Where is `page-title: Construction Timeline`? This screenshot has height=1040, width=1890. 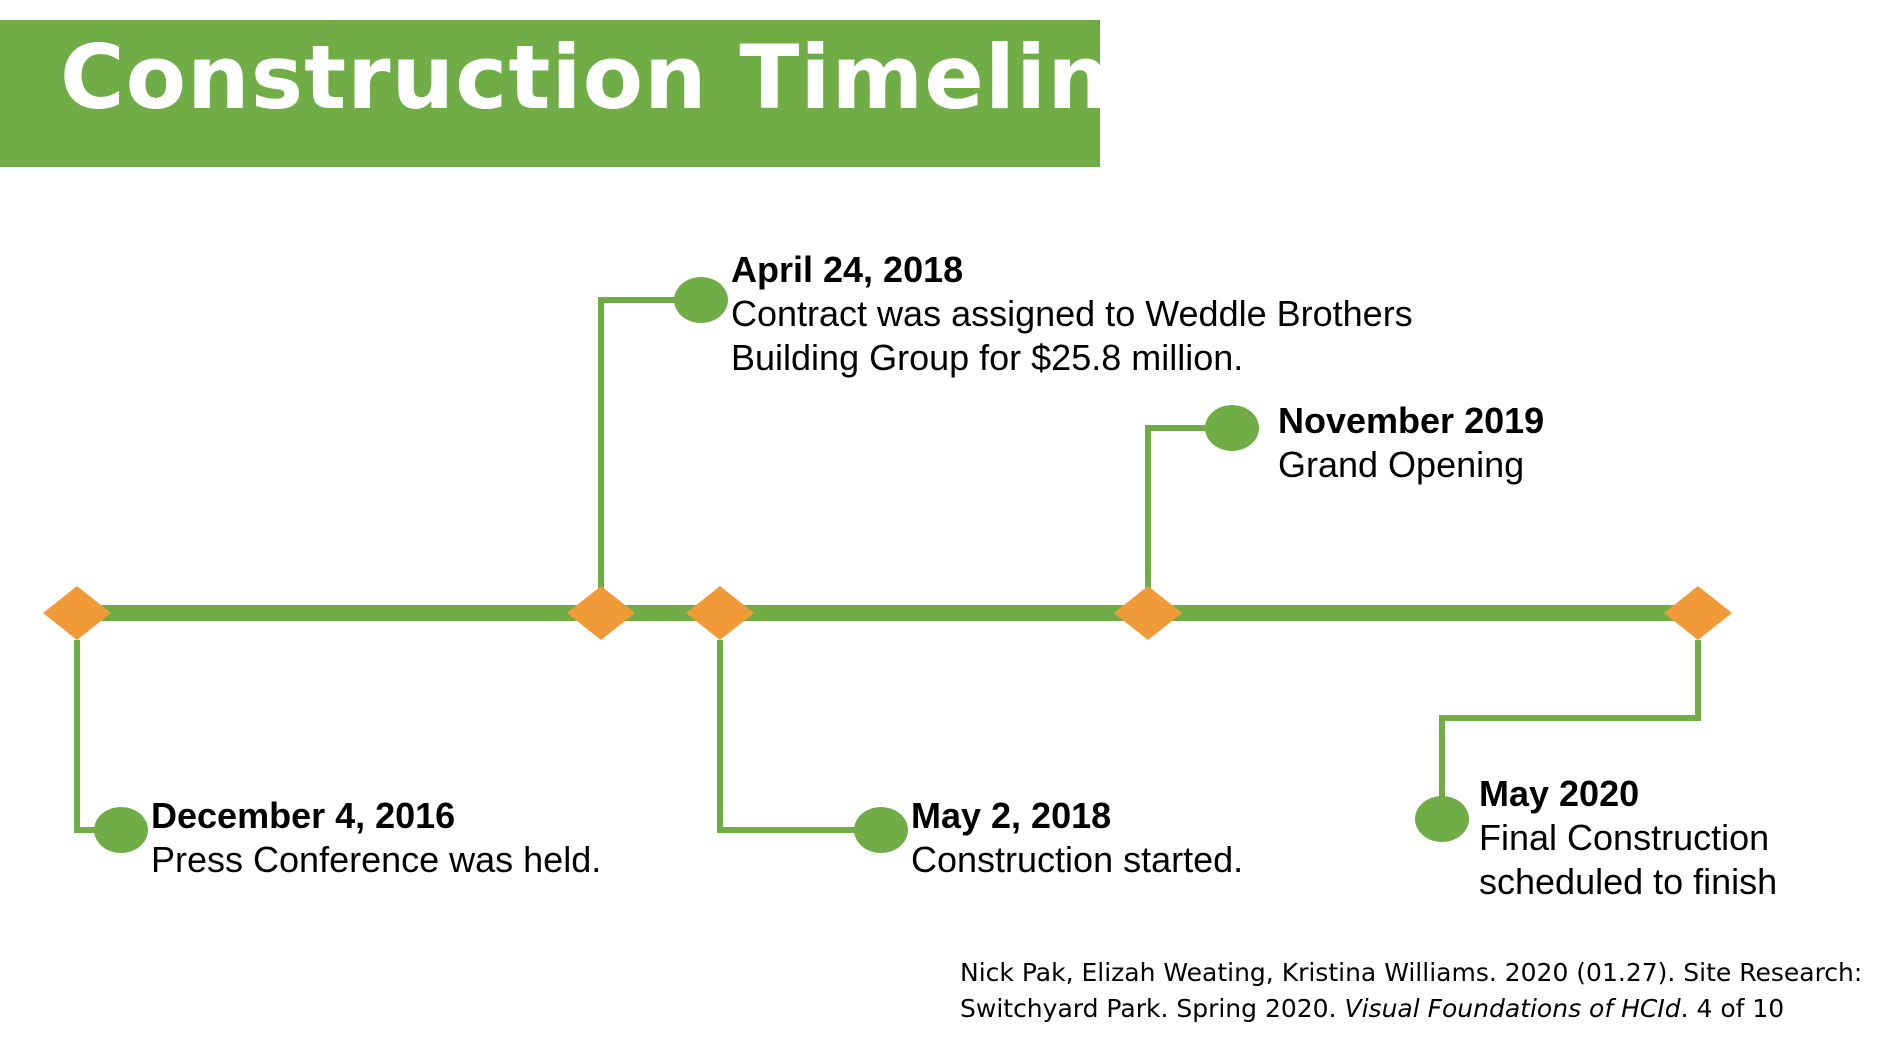 page-title: Construction Timeline is located at coordinates (616, 77).